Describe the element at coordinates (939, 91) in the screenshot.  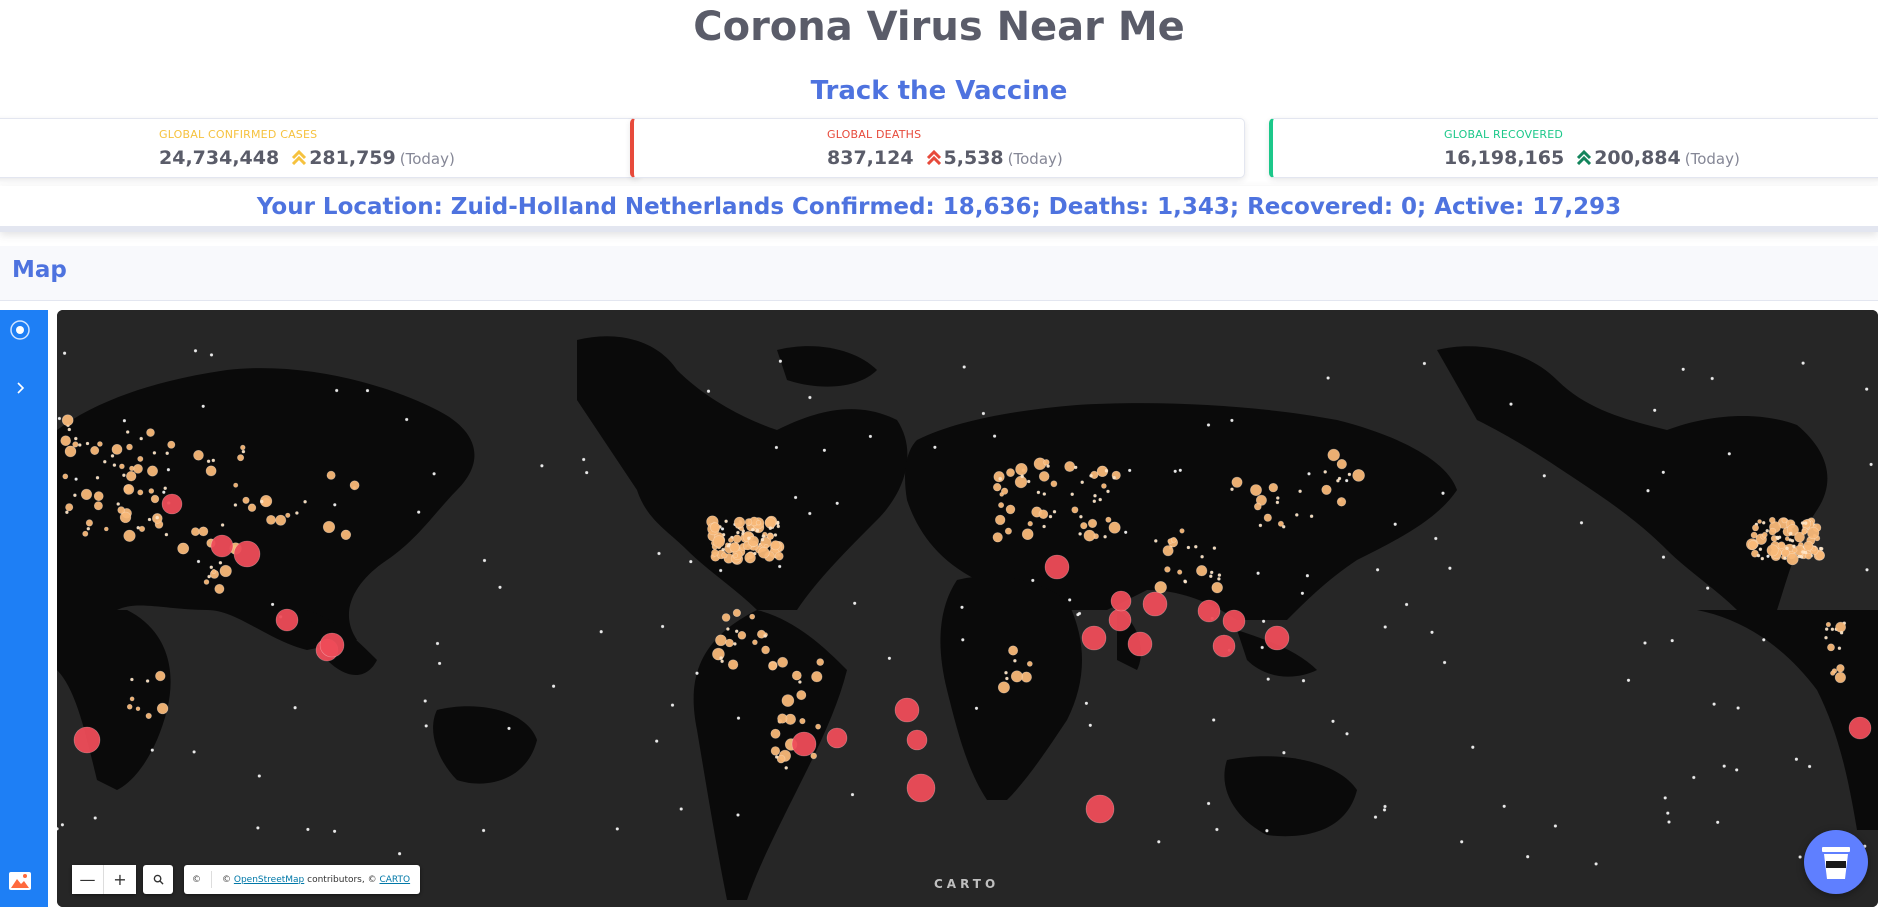
I see `track-vaccine-link: Track the Vaccine` at that location.